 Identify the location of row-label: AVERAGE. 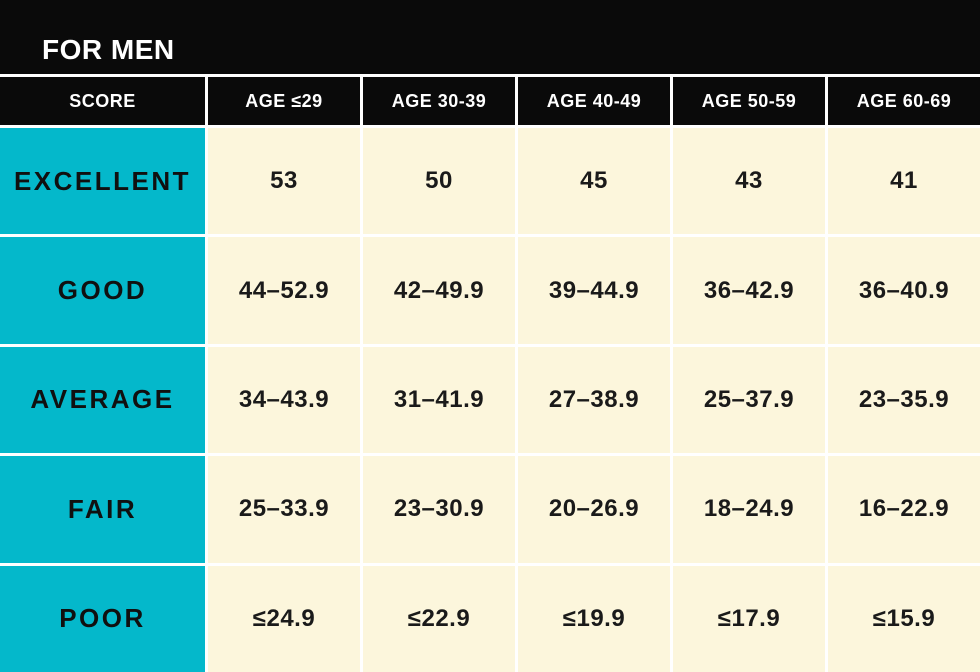
(102, 400).